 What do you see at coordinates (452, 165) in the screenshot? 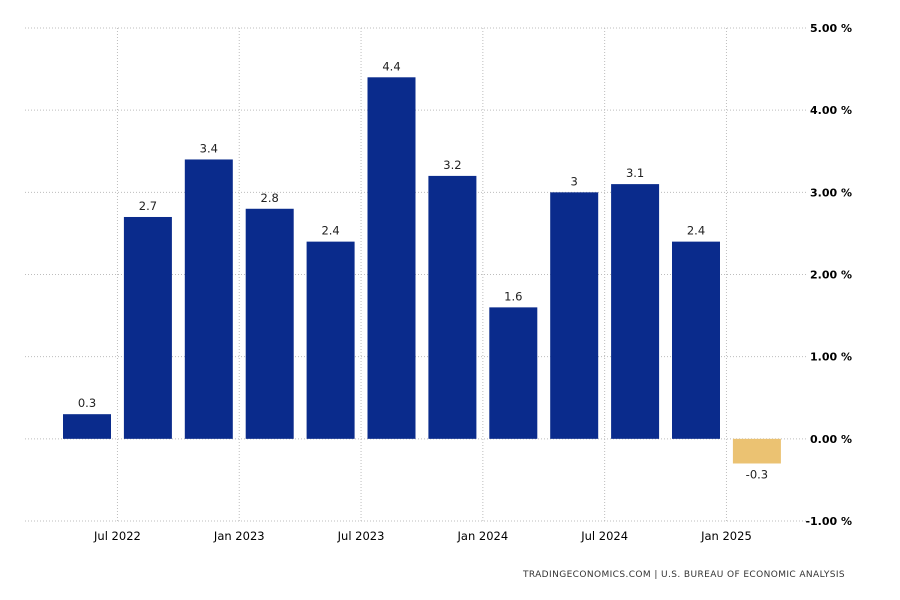
I see `bar-value-label: 3.2` at bounding box center [452, 165].